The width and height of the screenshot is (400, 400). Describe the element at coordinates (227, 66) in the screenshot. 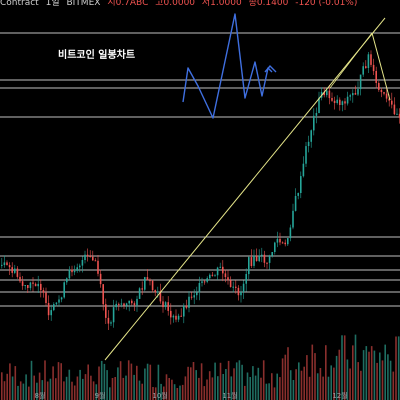

I see `zigzag-projection` at that location.